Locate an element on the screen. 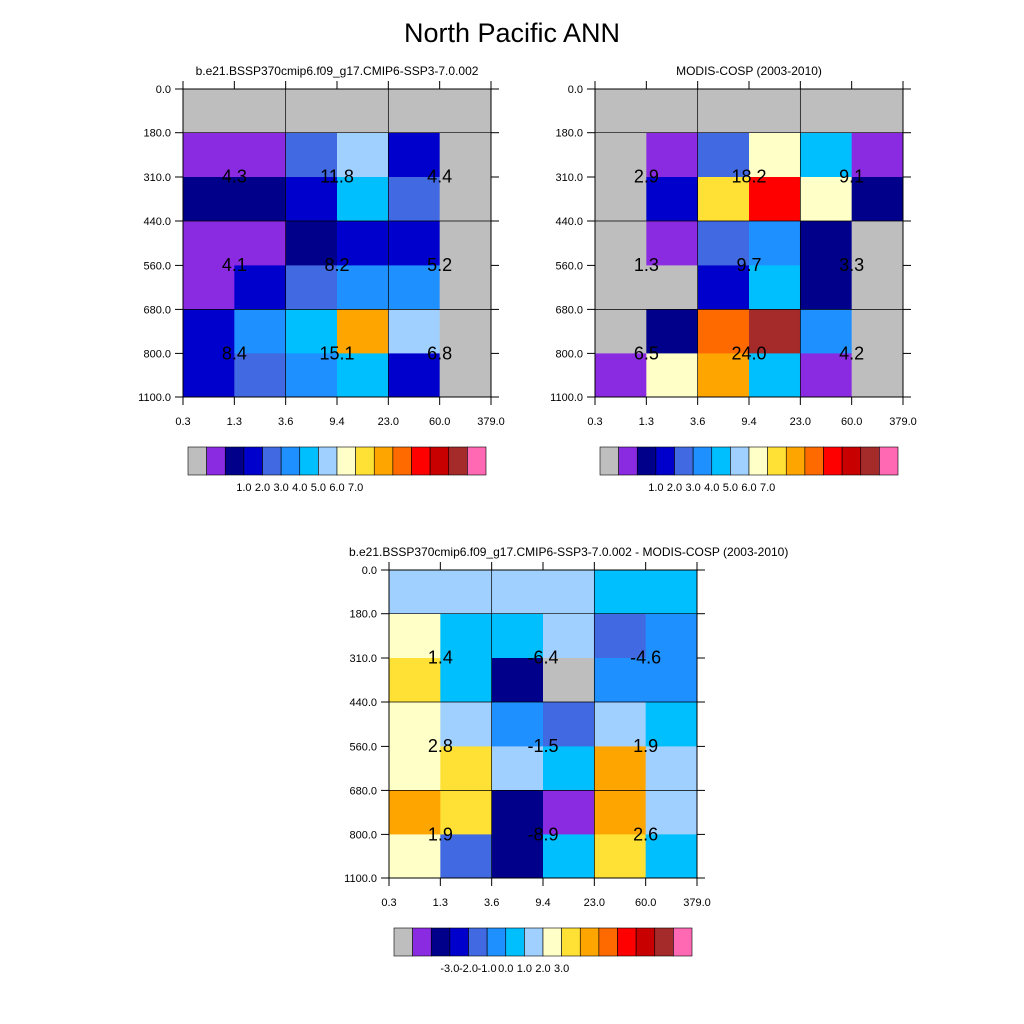  value-label: 18.2 is located at coordinates (748, 177).